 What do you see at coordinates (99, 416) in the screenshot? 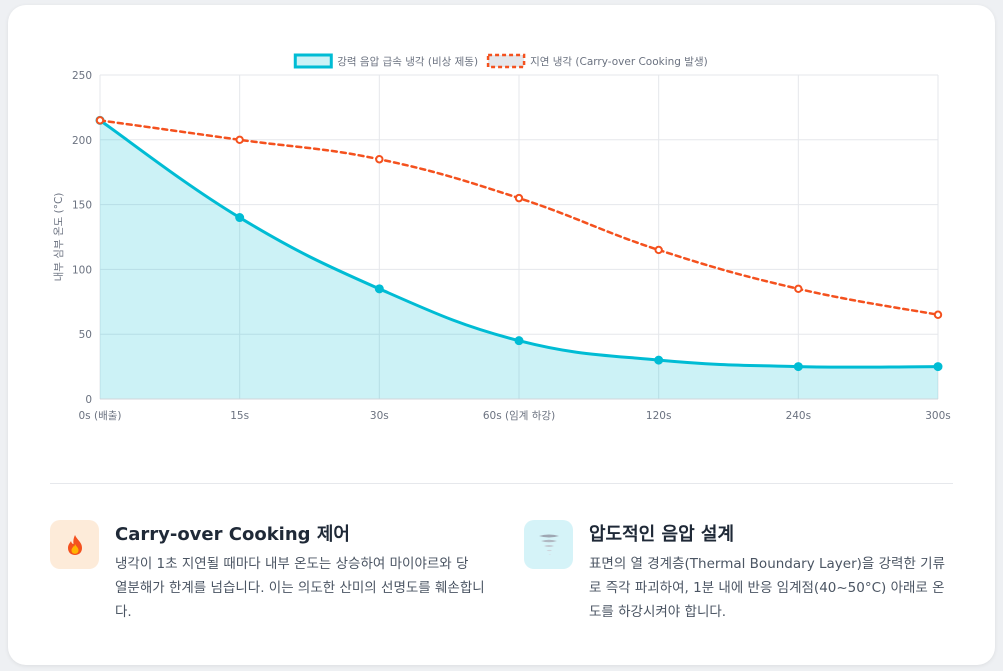
I see `x-tick-label: 0s (배출)` at bounding box center [99, 416].